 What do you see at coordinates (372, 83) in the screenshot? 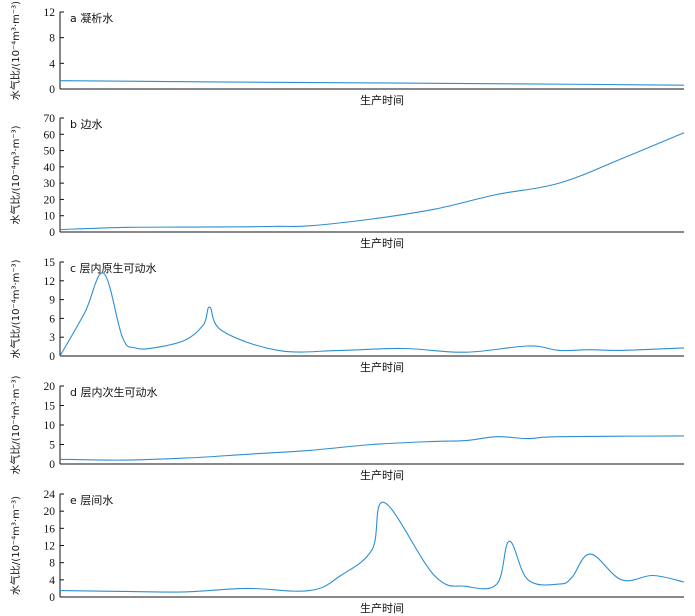
I see `series-line-a` at bounding box center [372, 83].